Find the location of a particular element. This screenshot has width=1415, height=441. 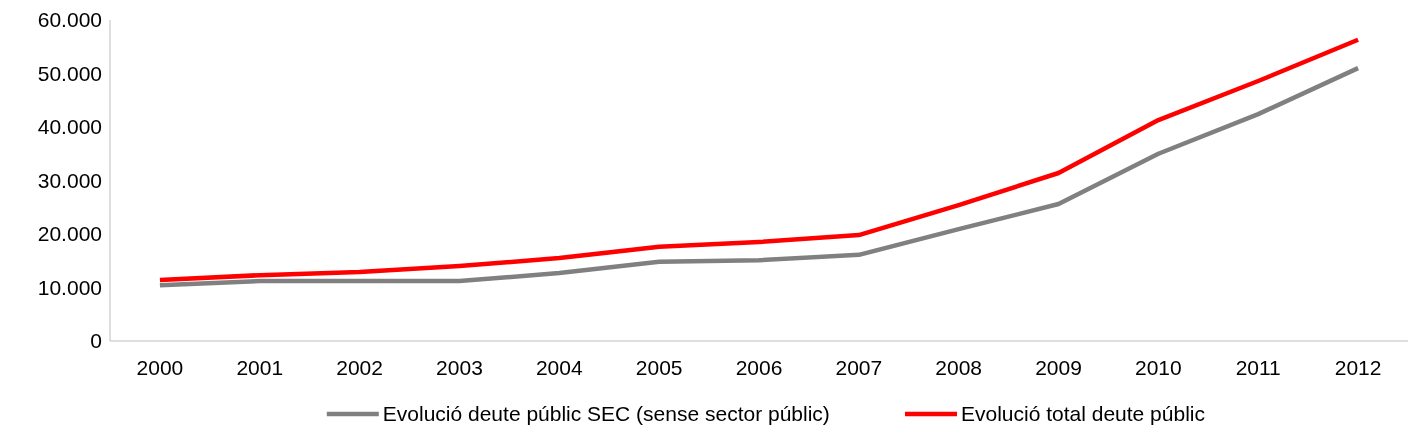

y-tick-label: 60.000 is located at coordinates (69, 20).